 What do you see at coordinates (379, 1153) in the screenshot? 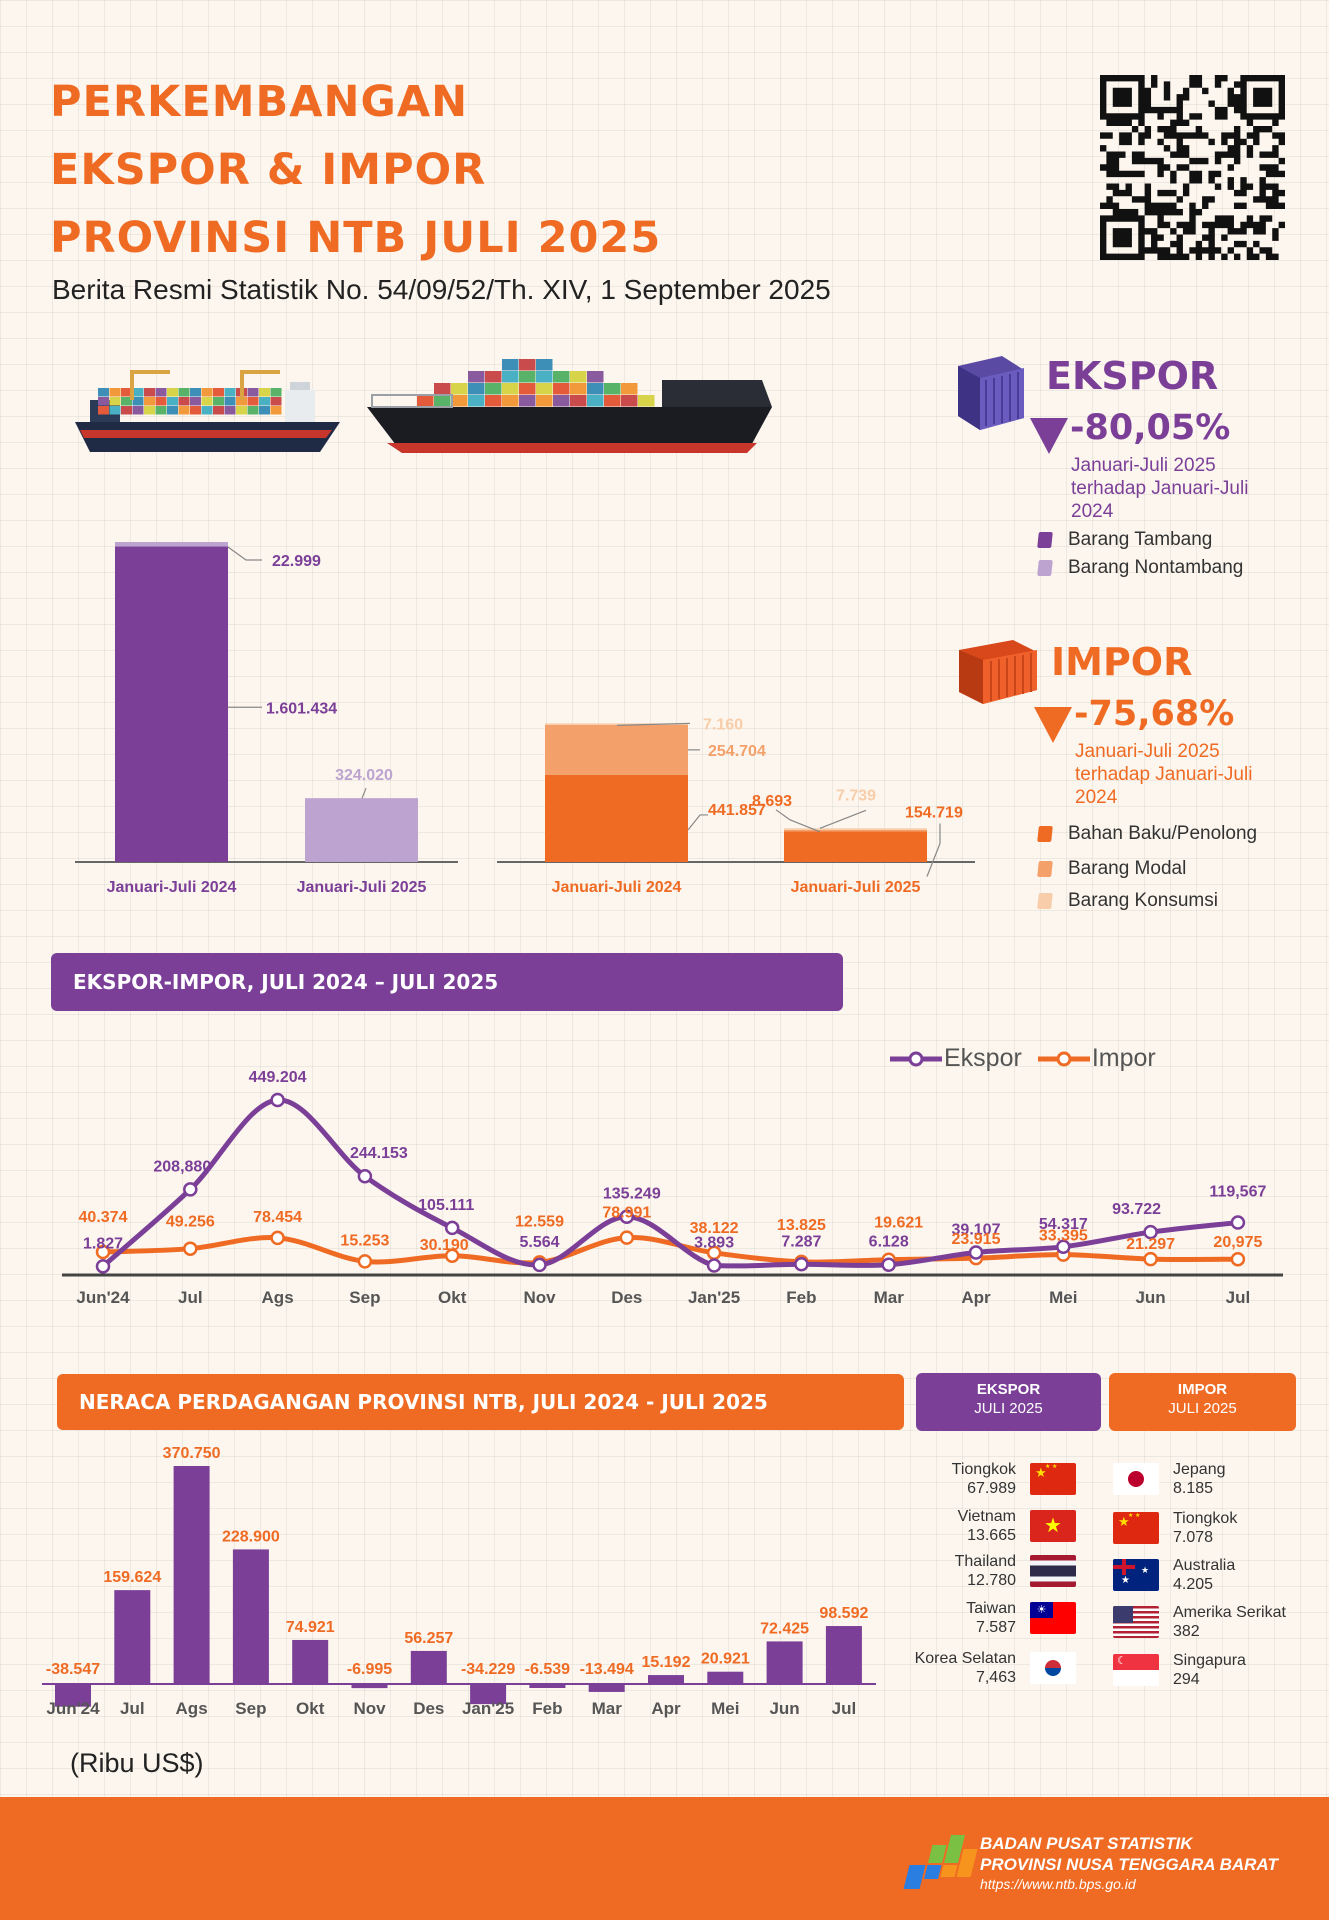
I see `data-label: 244.153` at bounding box center [379, 1153].